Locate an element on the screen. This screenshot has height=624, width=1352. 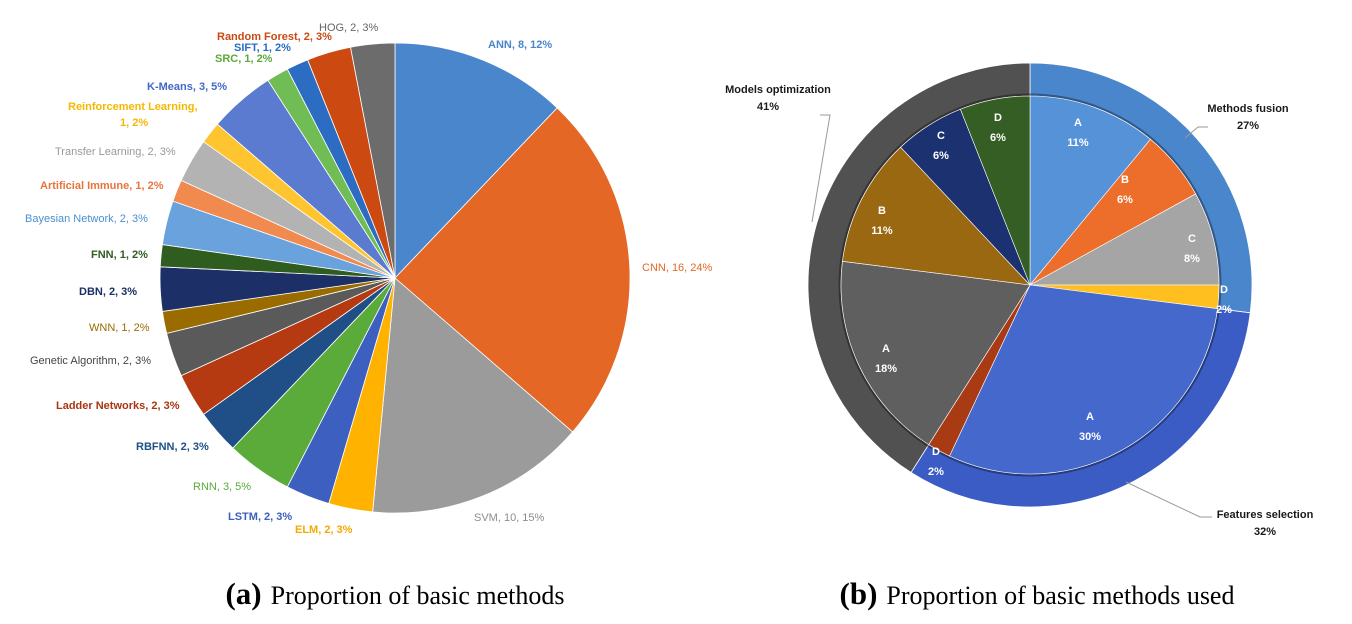
caption-b-text: Proportion of basic methods used is located at coordinates (1060, 595).